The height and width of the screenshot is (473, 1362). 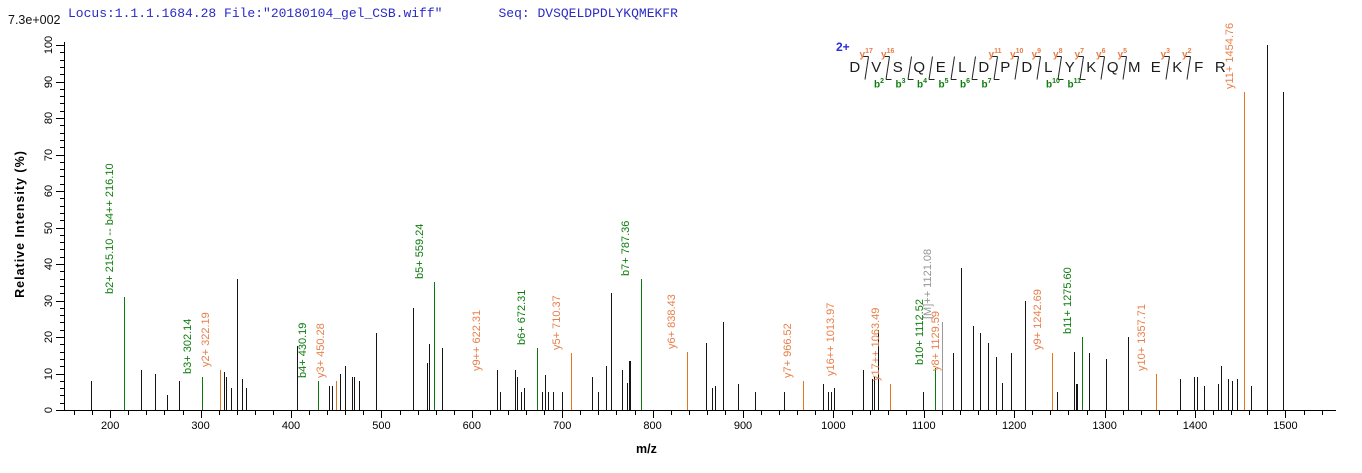 What do you see at coordinates (49, 337) in the screenshot?
I see `y-tick-label: 20` at bounding box center [49, 337].